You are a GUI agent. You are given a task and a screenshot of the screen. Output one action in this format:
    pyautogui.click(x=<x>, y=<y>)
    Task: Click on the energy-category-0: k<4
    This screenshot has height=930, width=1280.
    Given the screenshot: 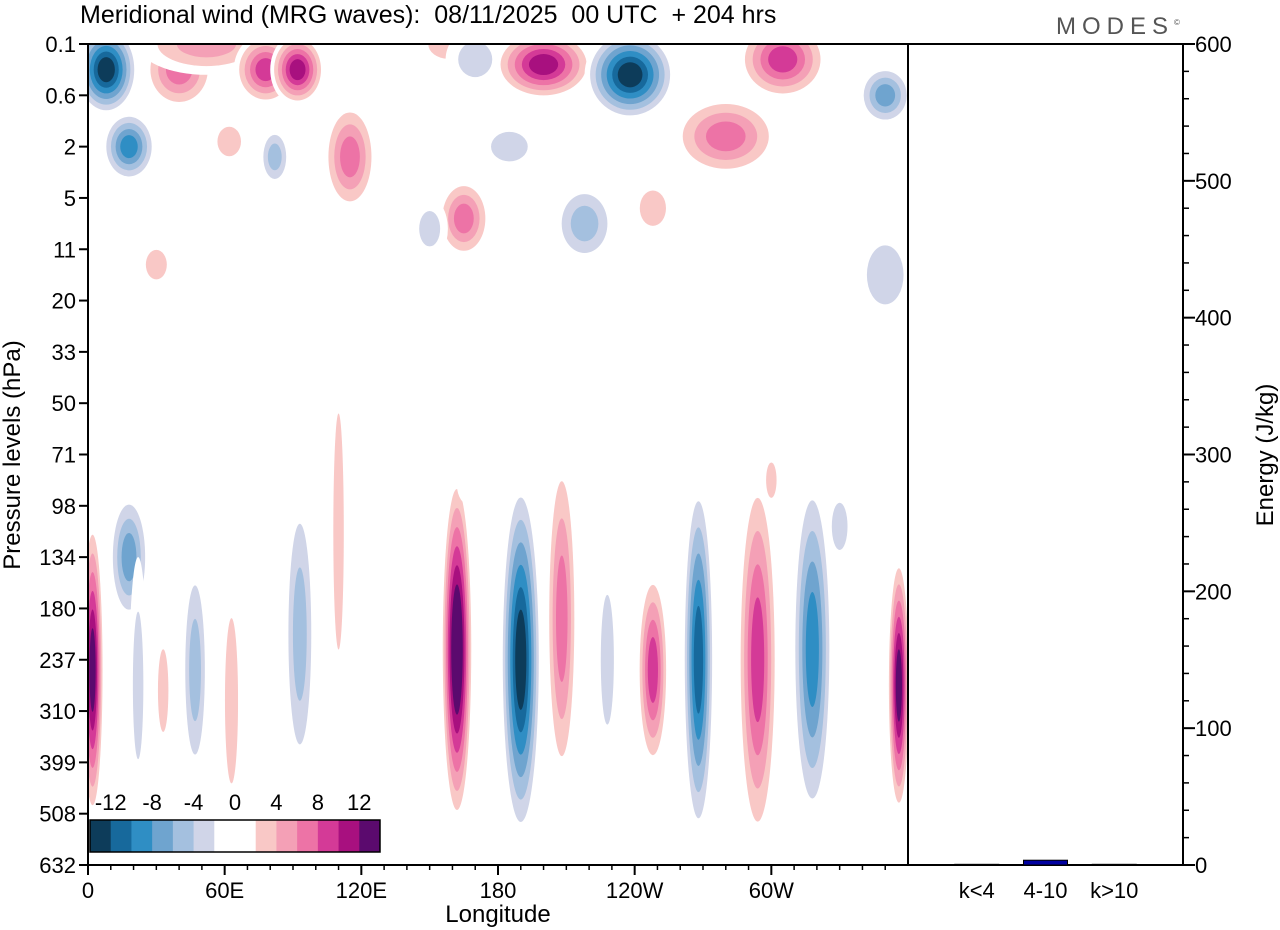 What is the action you would take?
    pyautogui.click(x=977, y=890)
    